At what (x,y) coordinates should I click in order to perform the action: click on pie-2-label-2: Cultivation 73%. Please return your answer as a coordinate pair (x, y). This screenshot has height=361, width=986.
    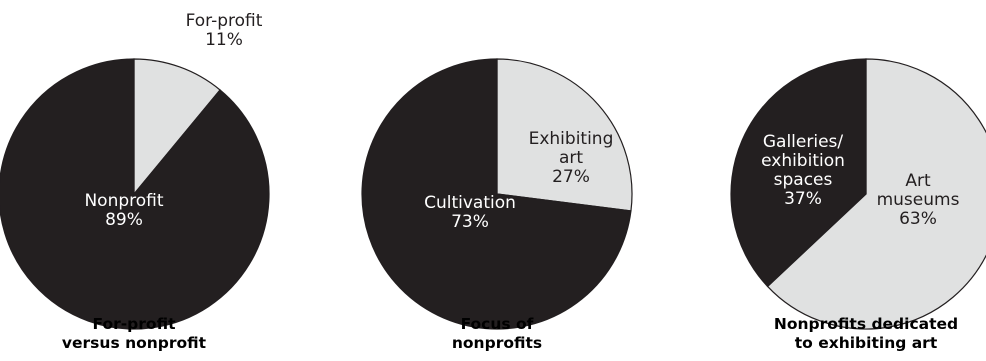
    Looking at the image, I should click on (470, 212).